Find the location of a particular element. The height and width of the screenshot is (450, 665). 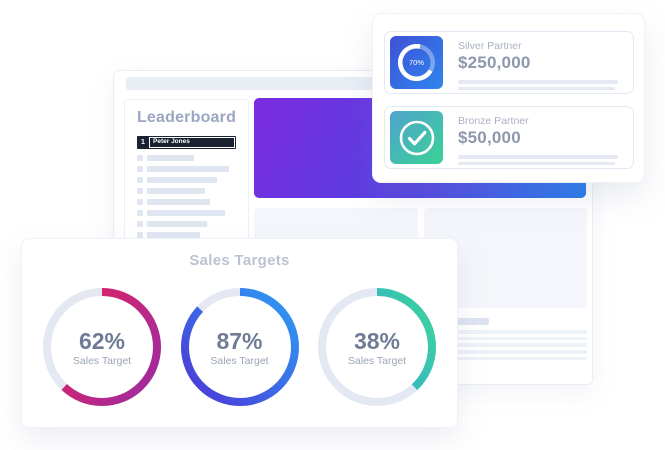

donut-center-text: 62% Sales Target is located at coordinates (102, 347).